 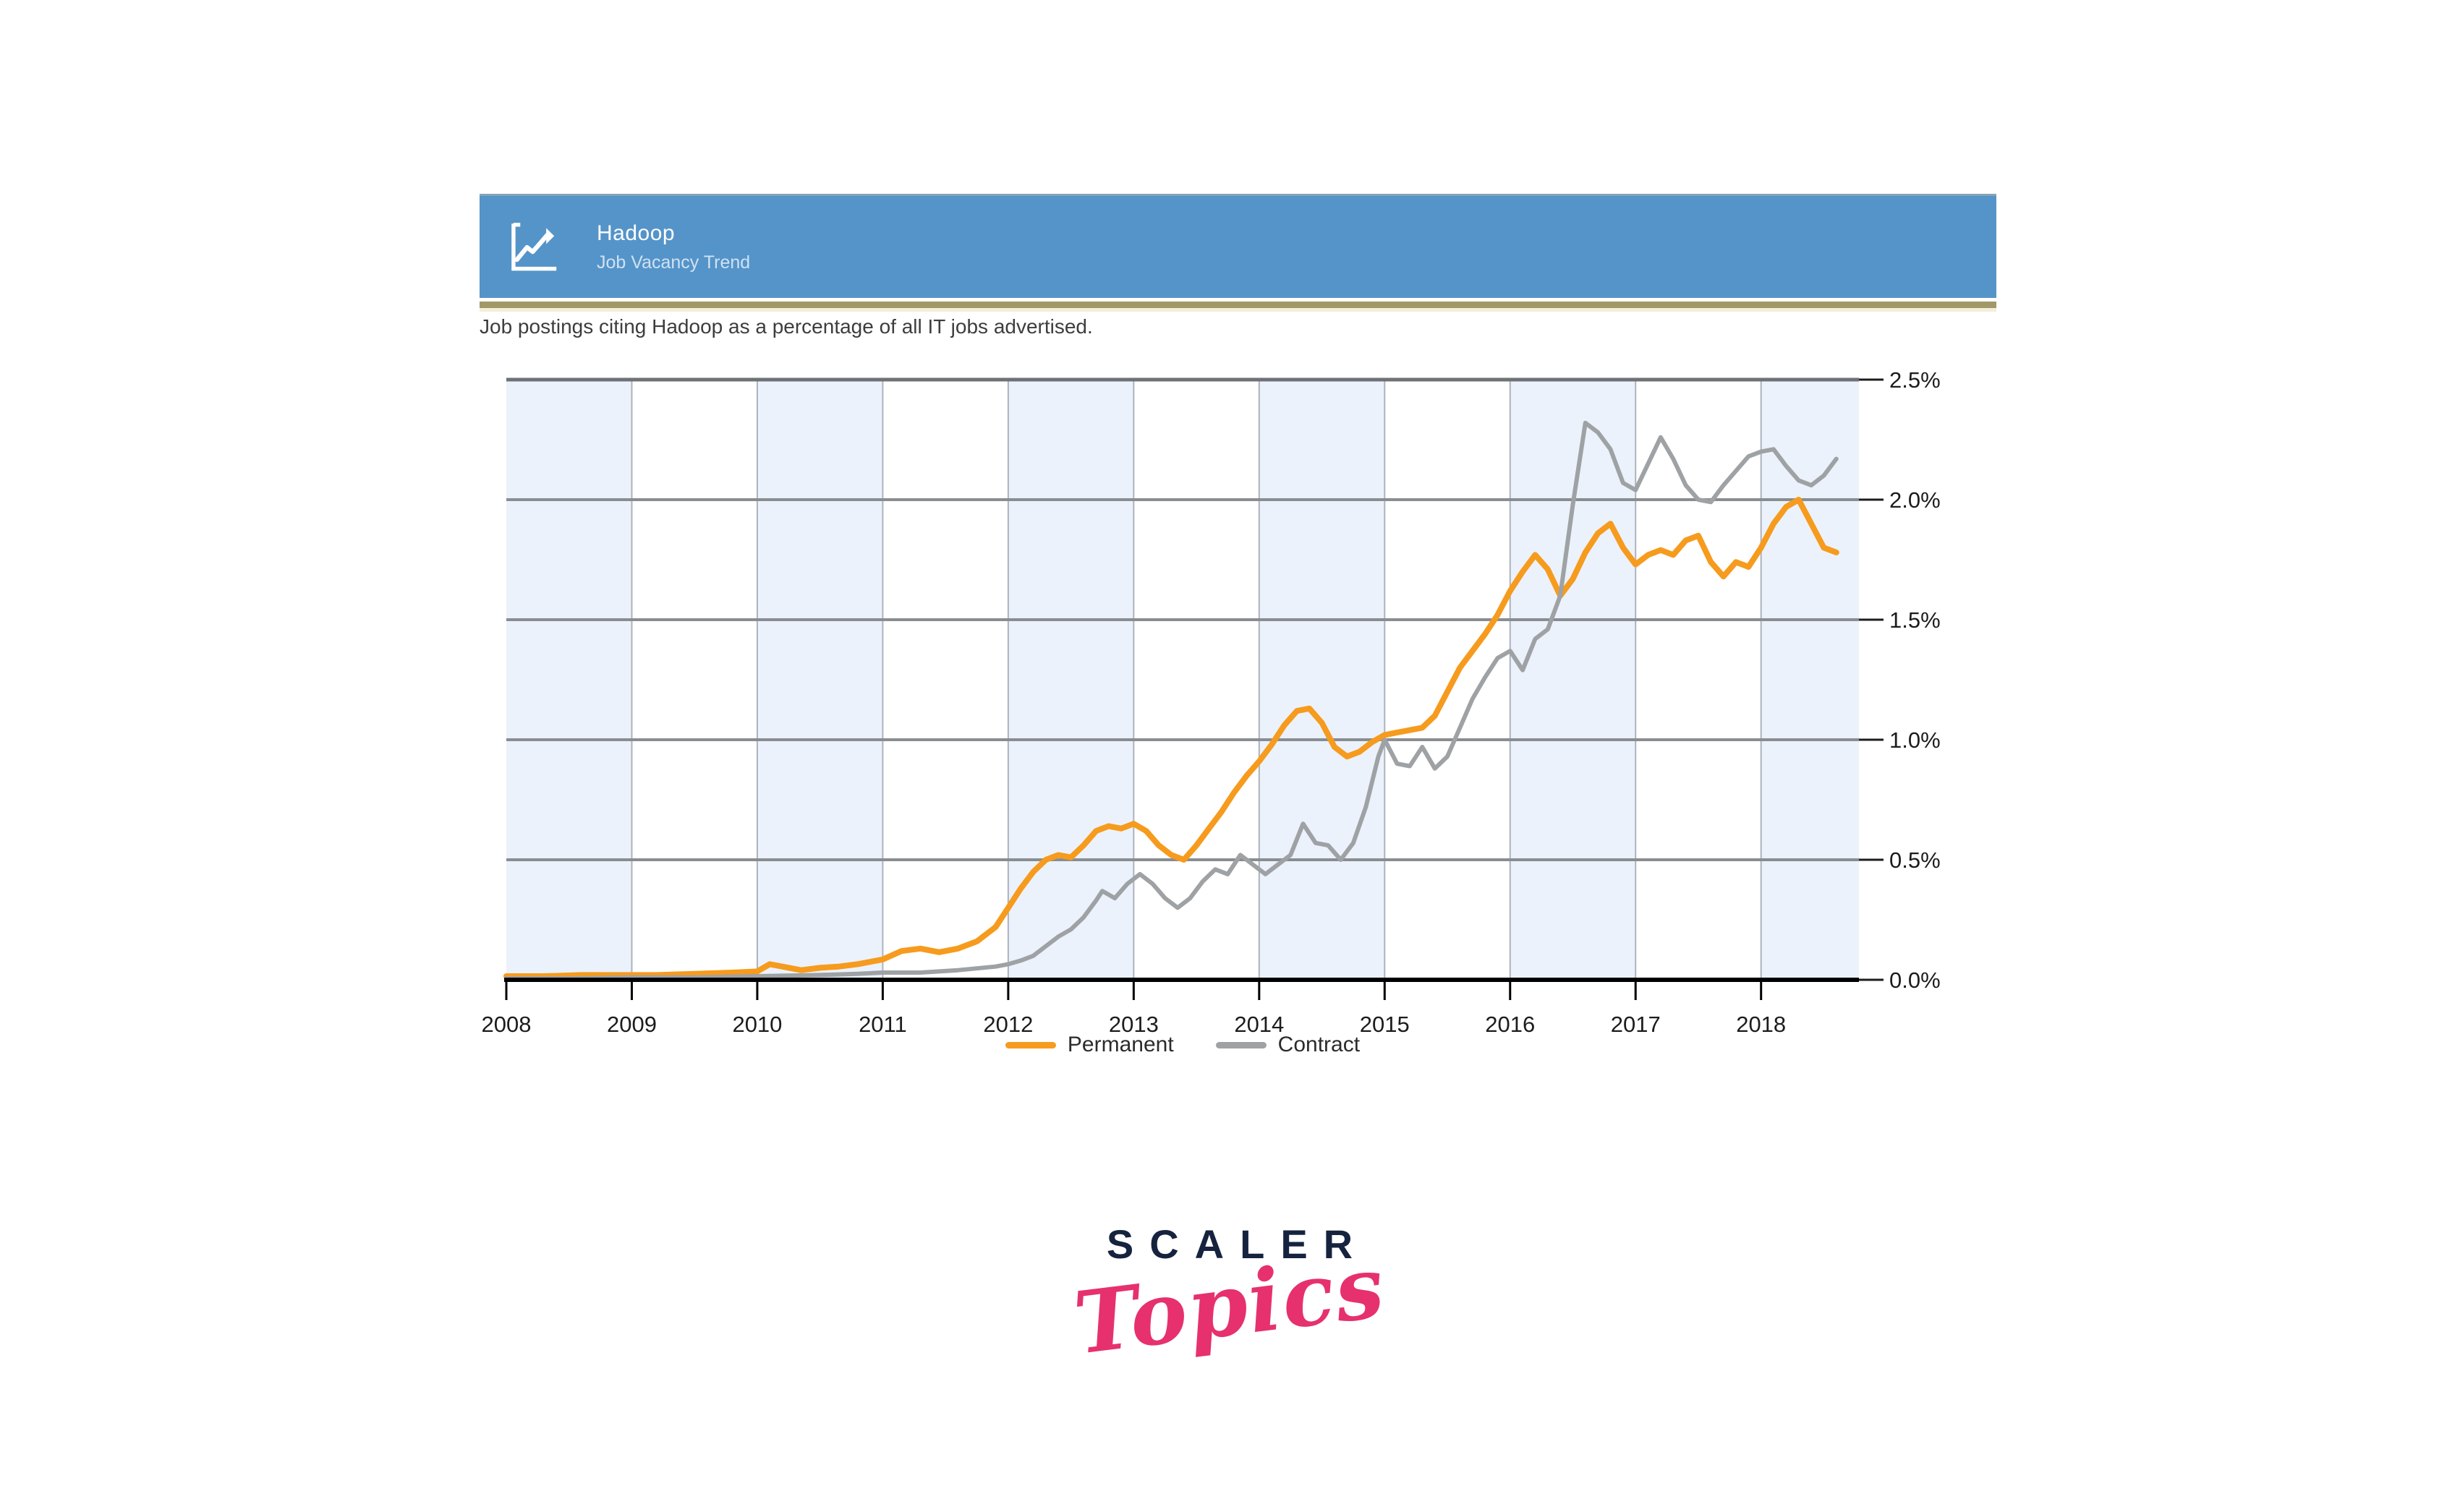 What do you see at coordinates (1915, 980) in the screenshot?
I see `y-tick-label: 0.0%` at bounding box center [1915, 980].